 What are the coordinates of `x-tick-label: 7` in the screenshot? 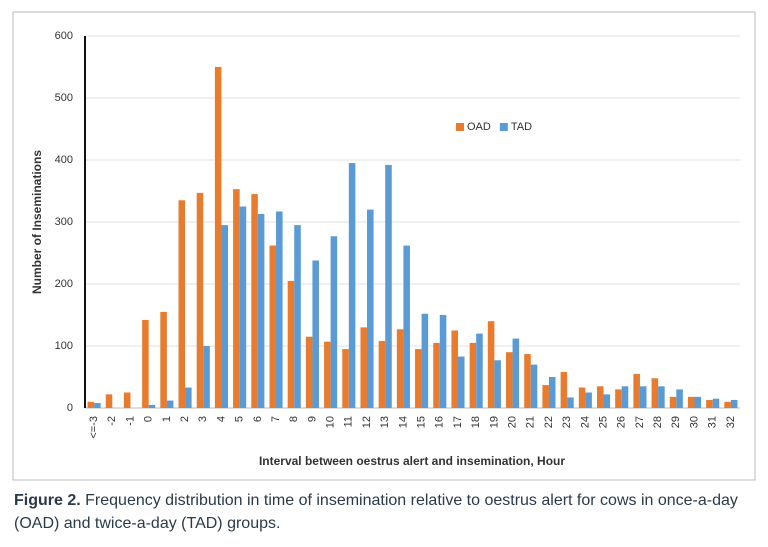 It's located at (276, 419).